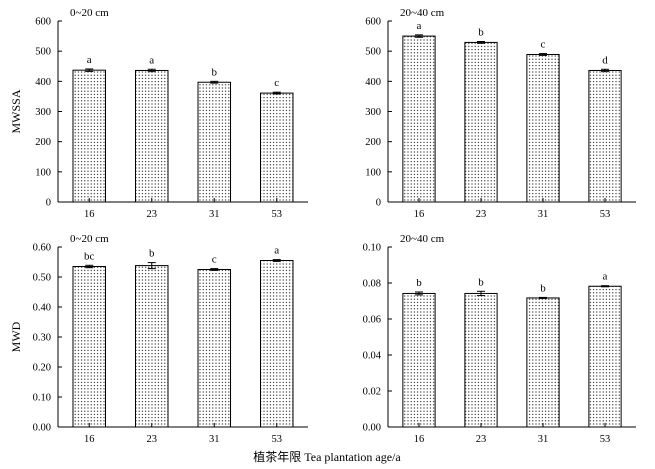 The width and height of the screenshot is (655, 469). Describe the element at coordinates (276, 251) in the screenshot. I see `chart-bottom-left-significance-label: a` at that location.